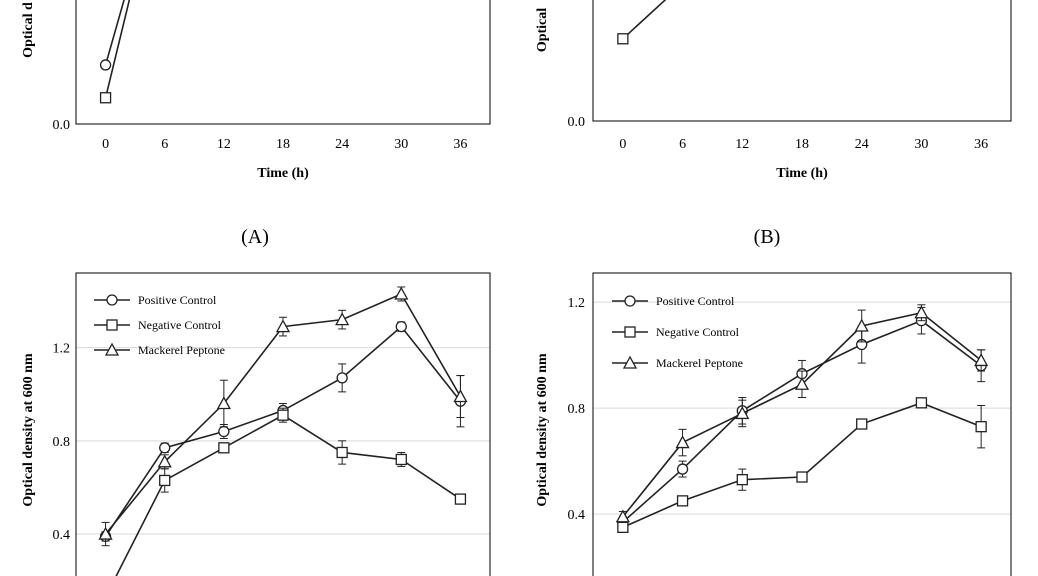 The image size is (1038, 576). What do you see at coordinates (105, 98) in the screenshot?
I see `panel-a-series-square-1-point` at bounding box center [105, 98].